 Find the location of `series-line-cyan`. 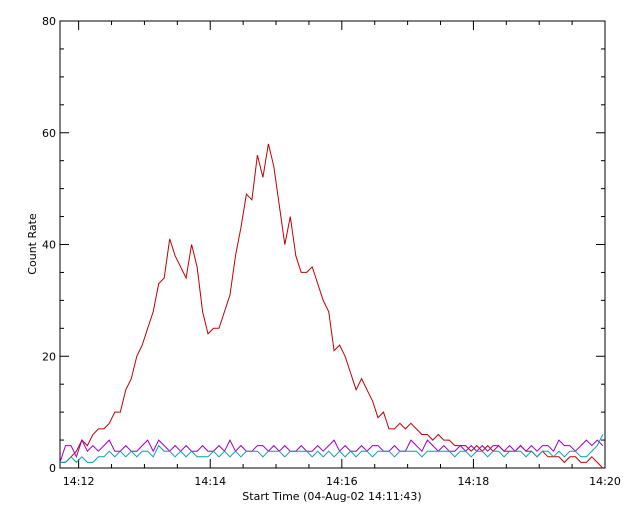

series-line-cyan is located at coordinates (332, 449).